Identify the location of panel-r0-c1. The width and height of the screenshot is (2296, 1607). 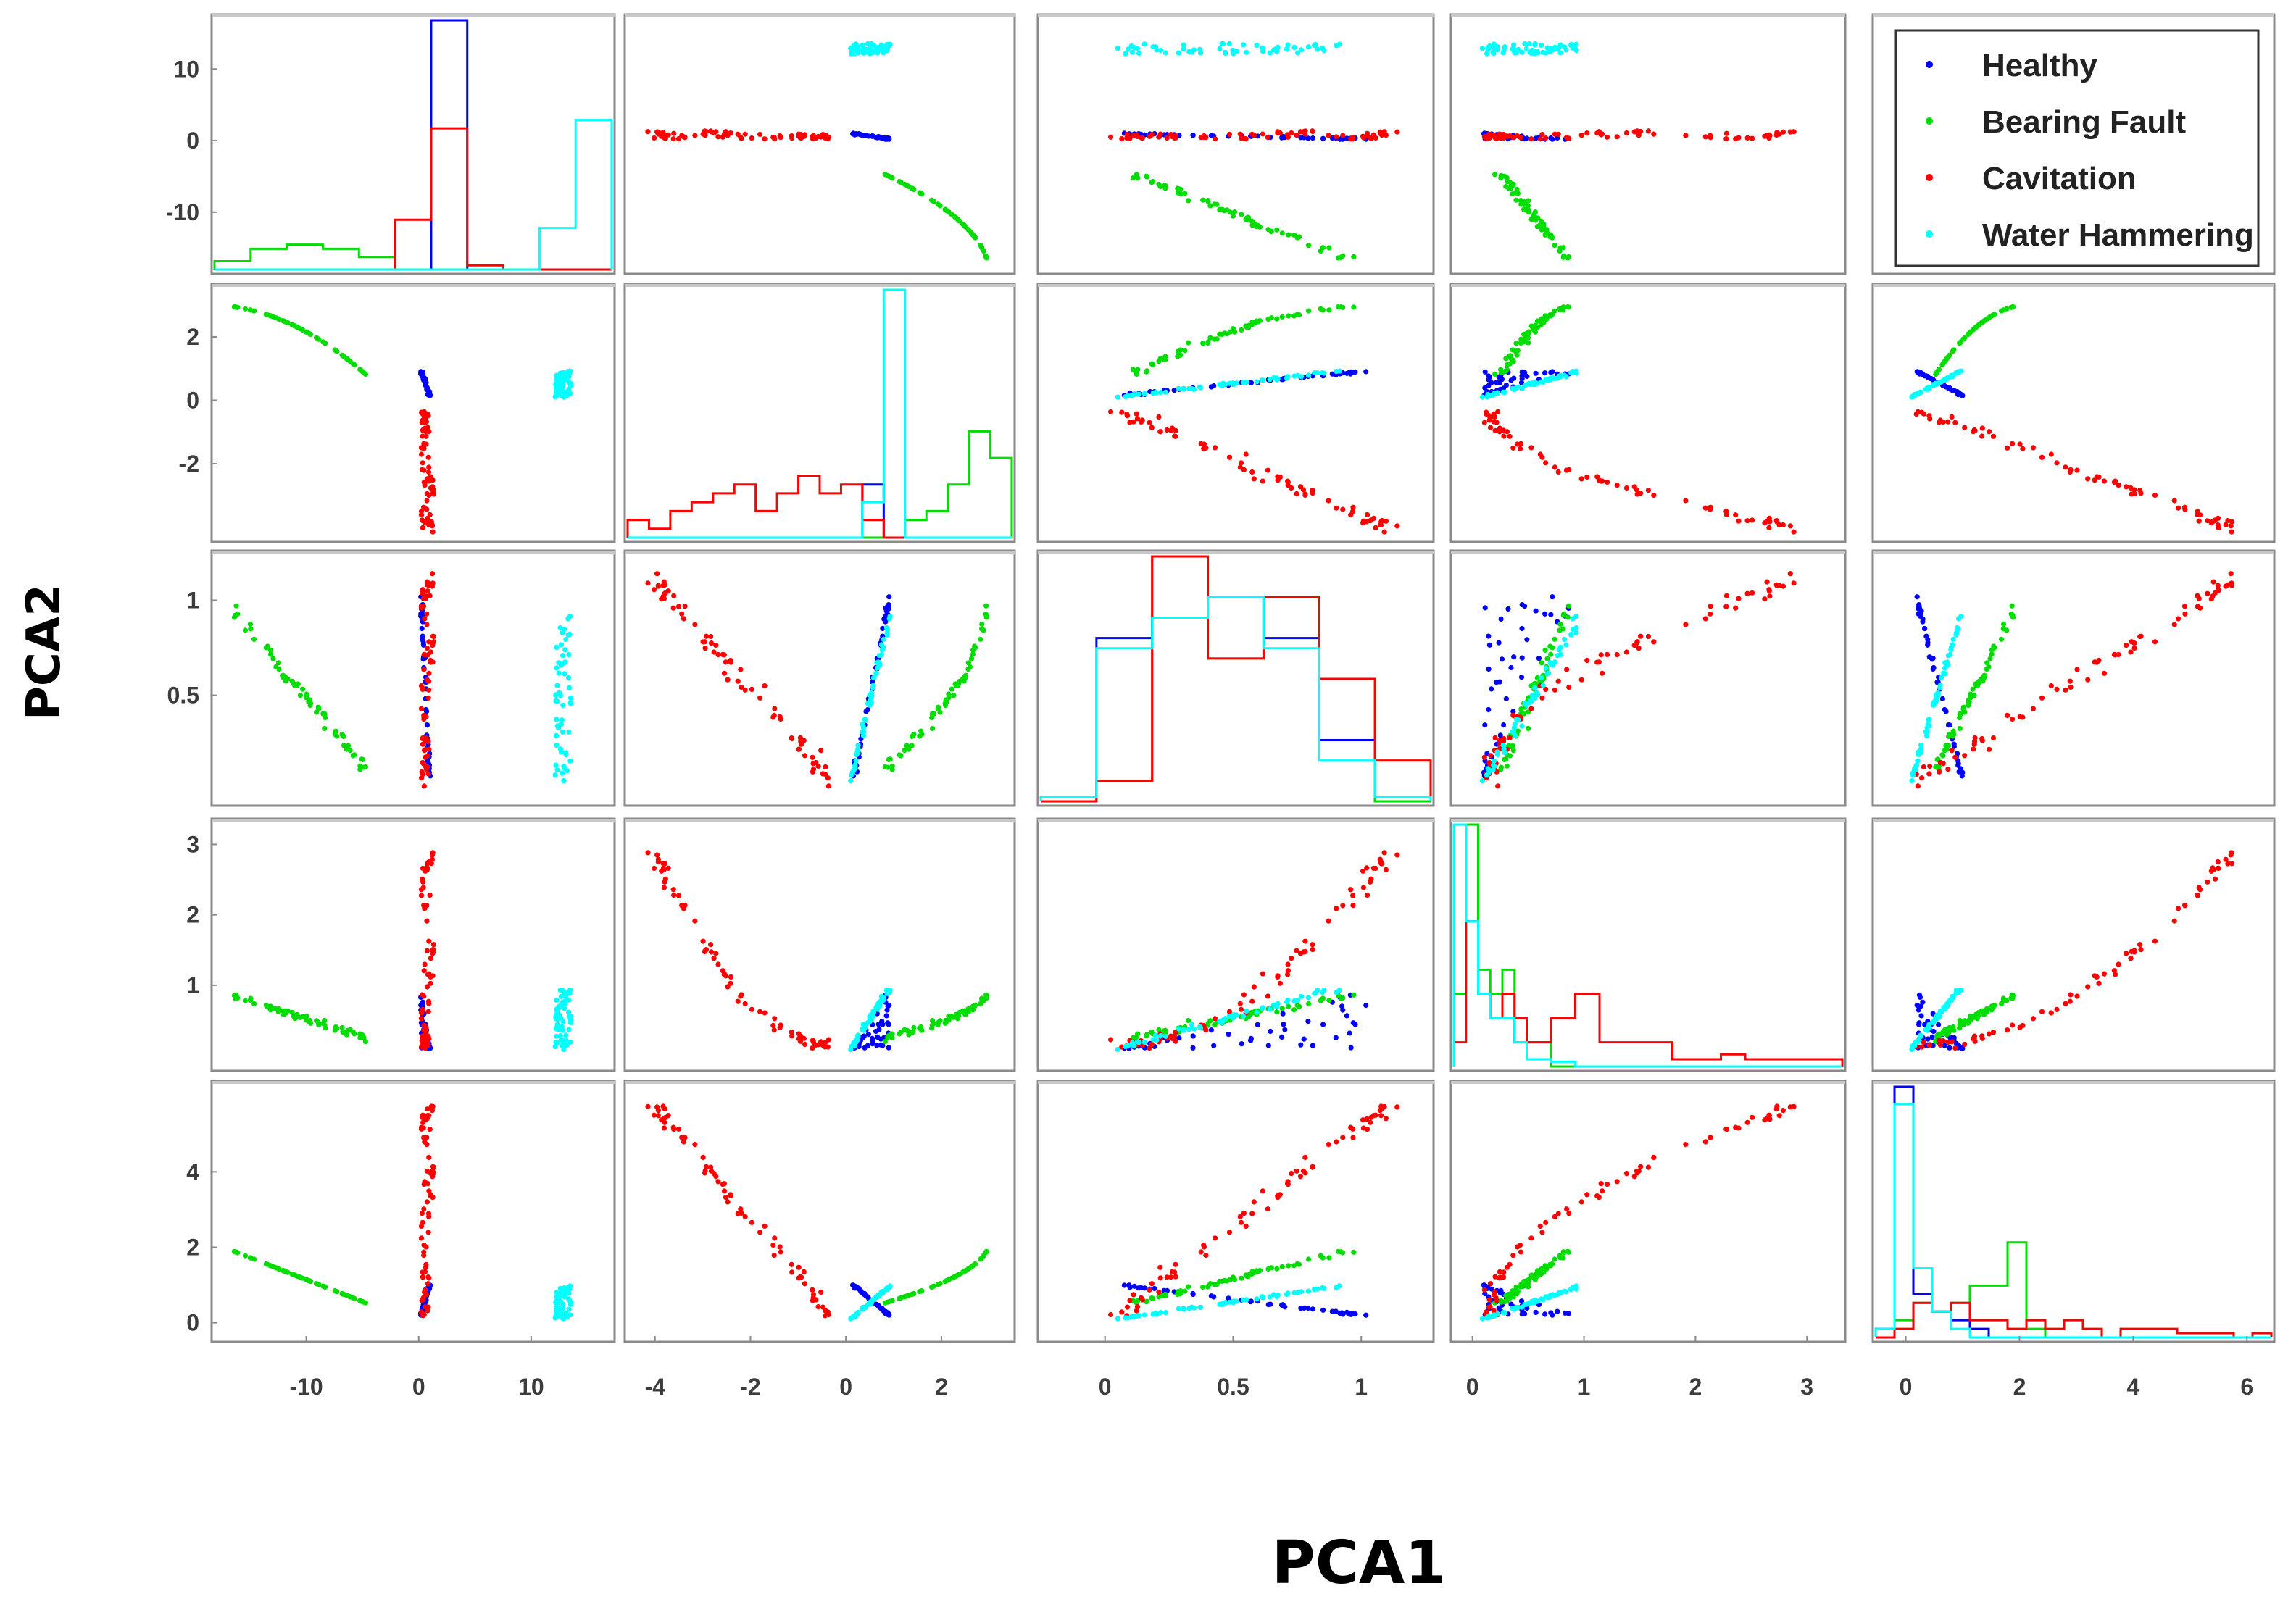
(819, 144).